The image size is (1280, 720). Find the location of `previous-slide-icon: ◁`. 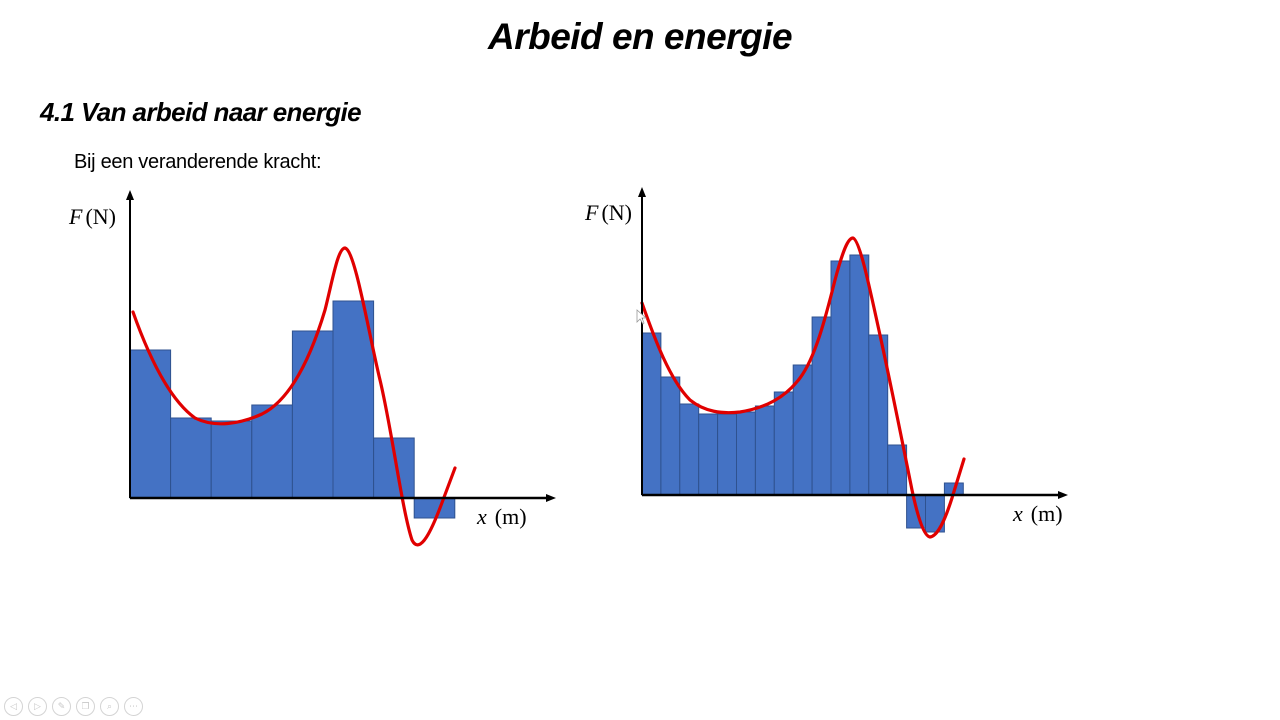

previous-slide-icon: ◁ is located at coordinates (13, 706).